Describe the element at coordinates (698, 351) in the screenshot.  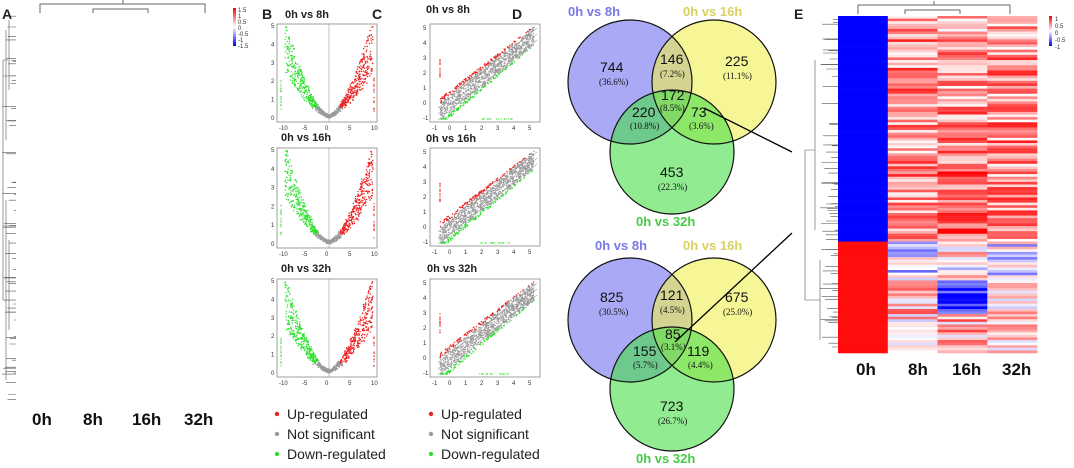
I see `venn-bottom-bc: 119` at that location.